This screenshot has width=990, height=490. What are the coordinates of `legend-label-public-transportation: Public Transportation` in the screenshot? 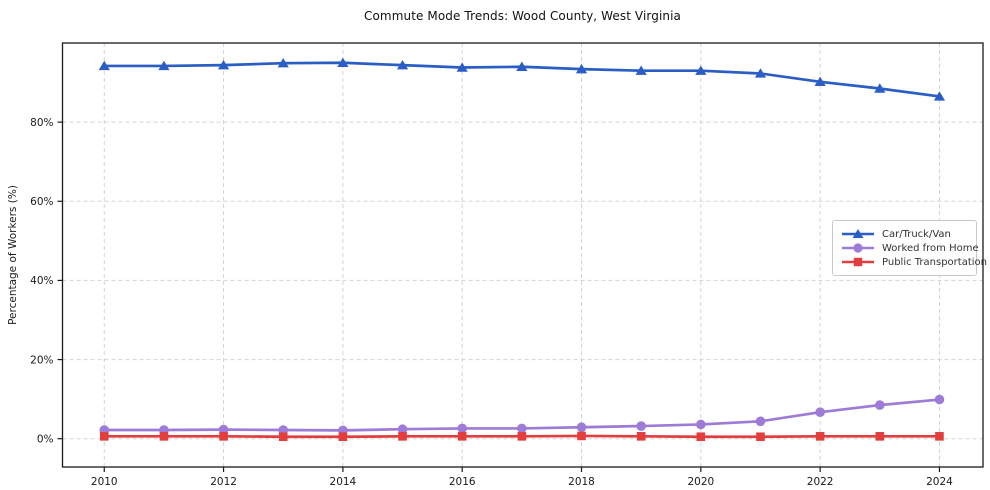 It's located at (934, 262).